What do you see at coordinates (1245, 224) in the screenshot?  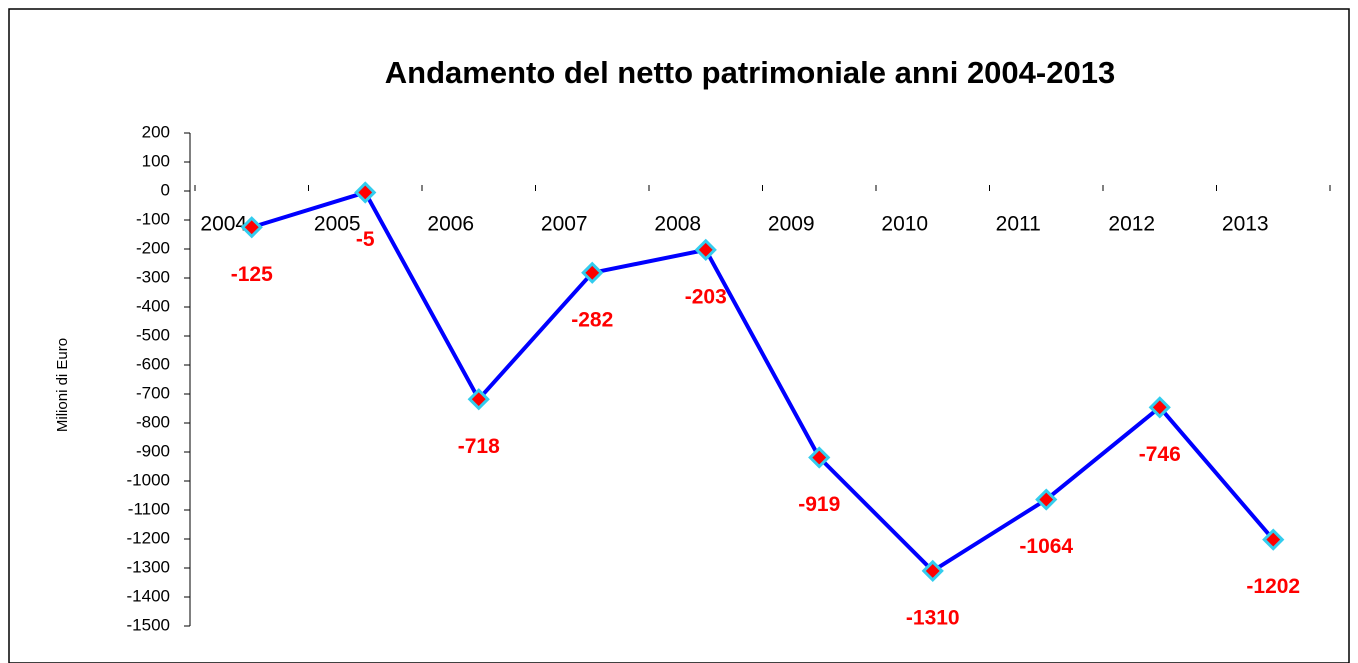 I see `x-tick-label: 2013` at bounding box center [1245, 224].